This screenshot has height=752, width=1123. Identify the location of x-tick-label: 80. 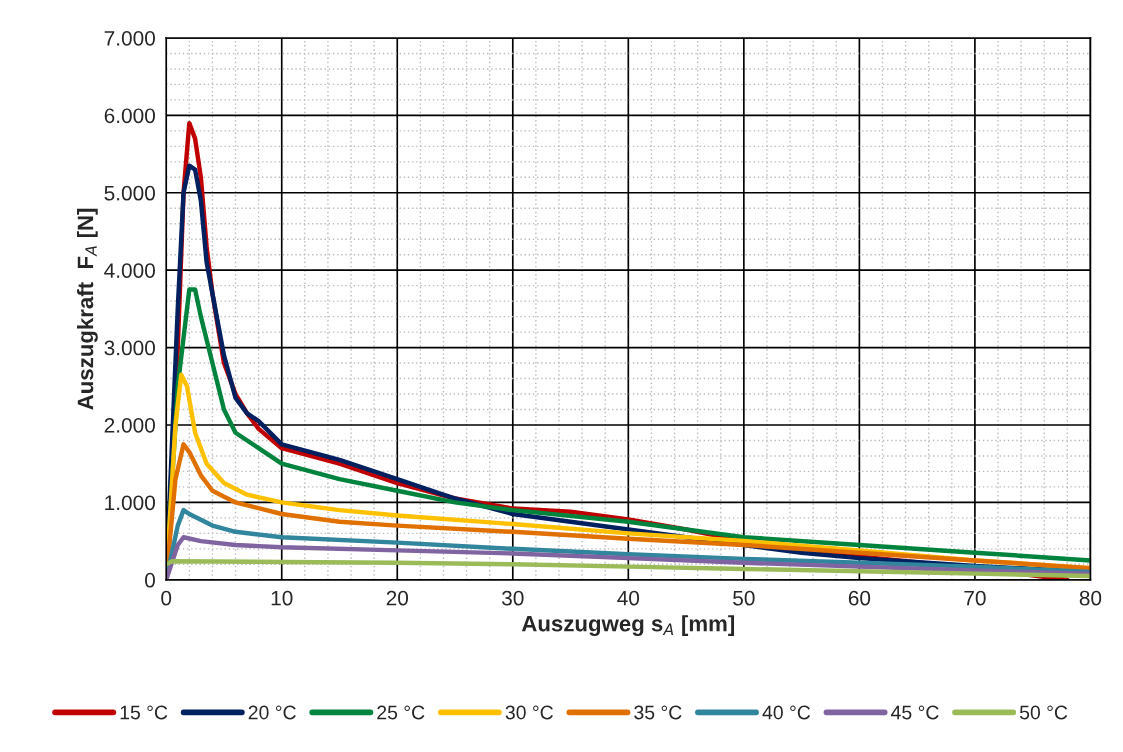
(1090, 598).